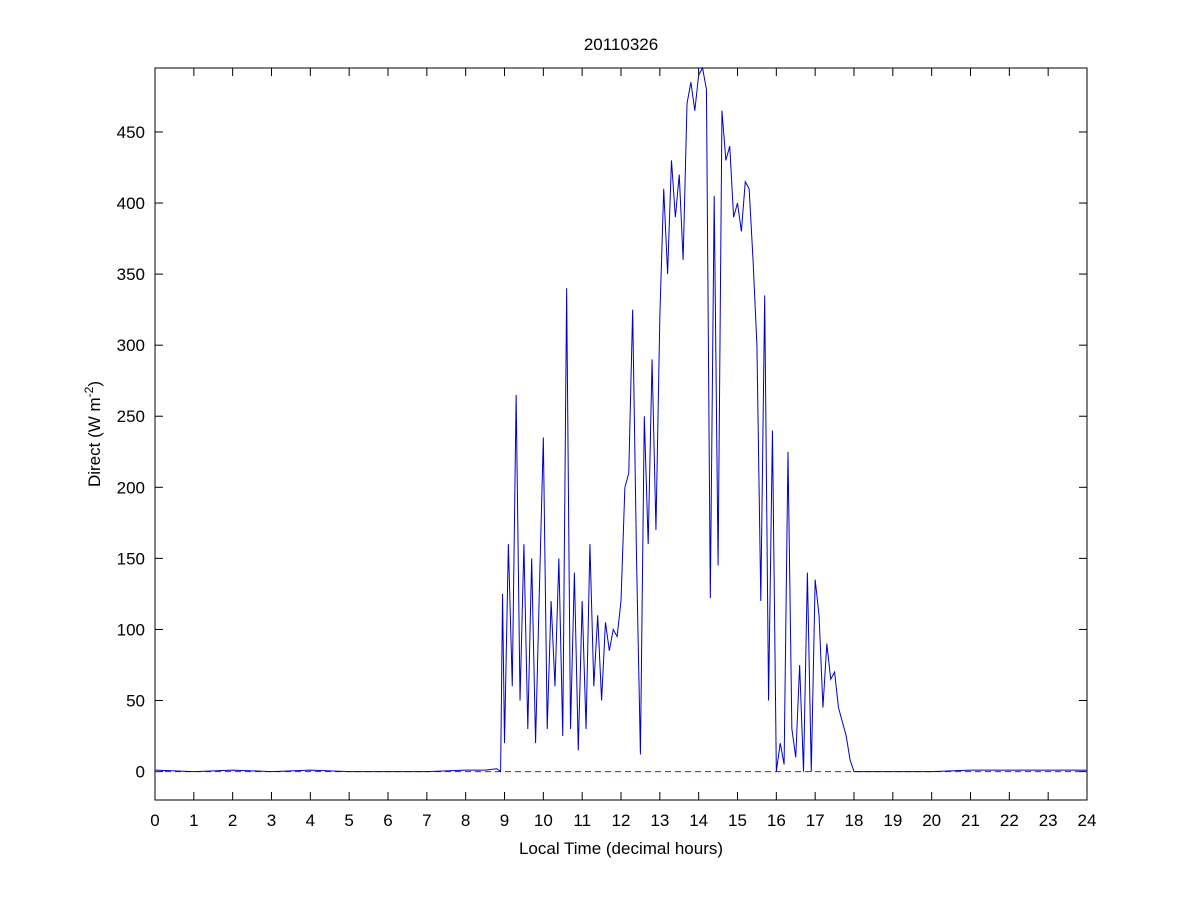 This screenshot has width=1201, height=900. What do you see at coordinates (94, 384) in the screenshot?
I see `y-axis-label-suffix: )` at bounding box center [94, 384].